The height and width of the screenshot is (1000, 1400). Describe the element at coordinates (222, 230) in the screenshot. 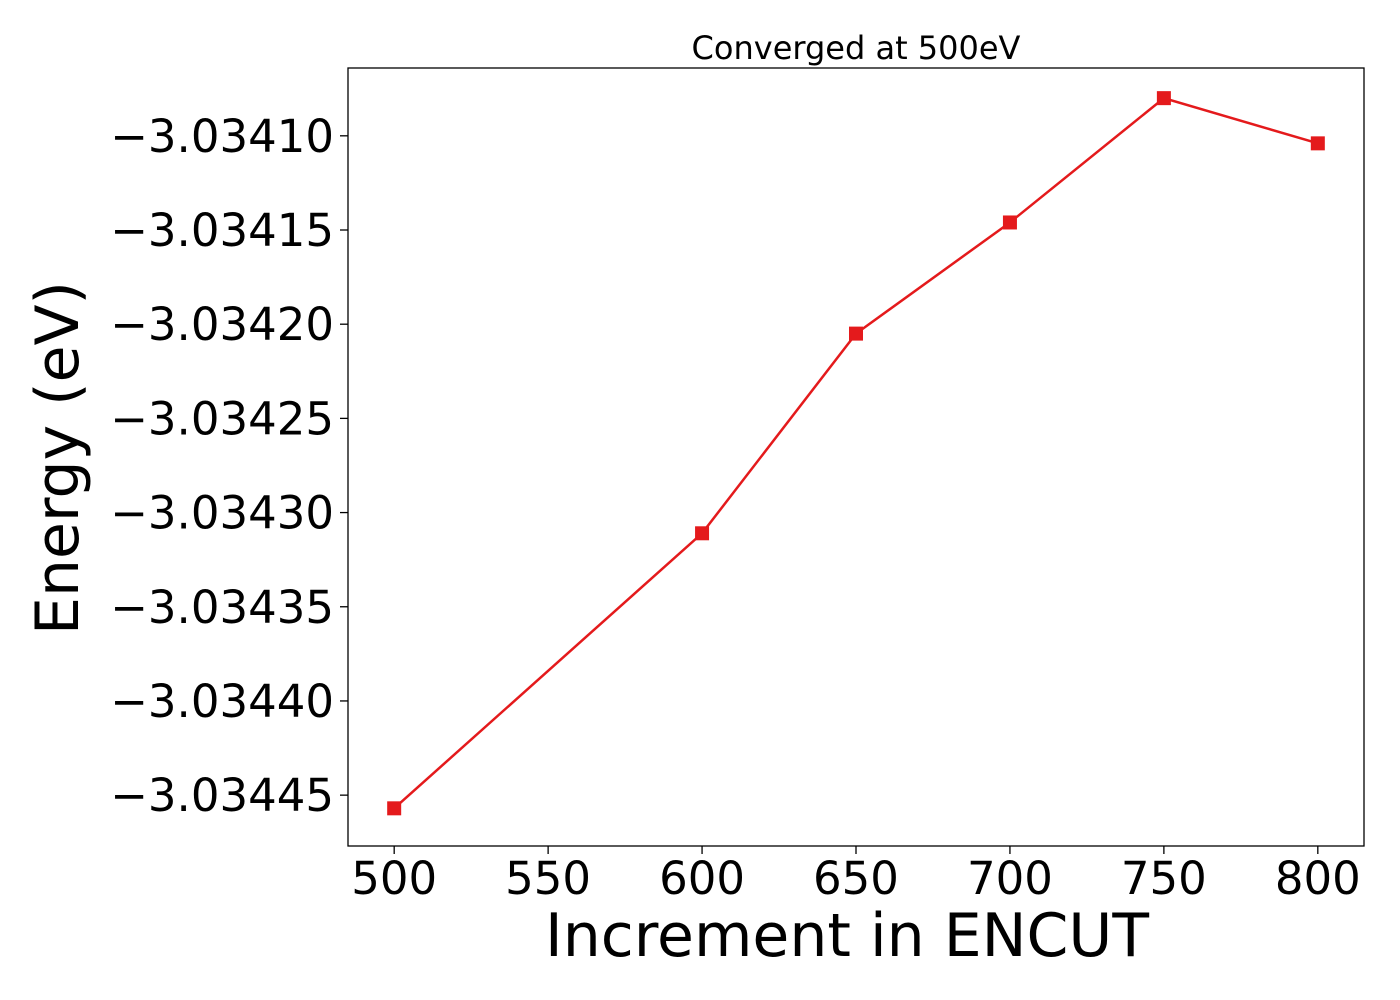

I see `y-tick-label: −3.03415` at that location.